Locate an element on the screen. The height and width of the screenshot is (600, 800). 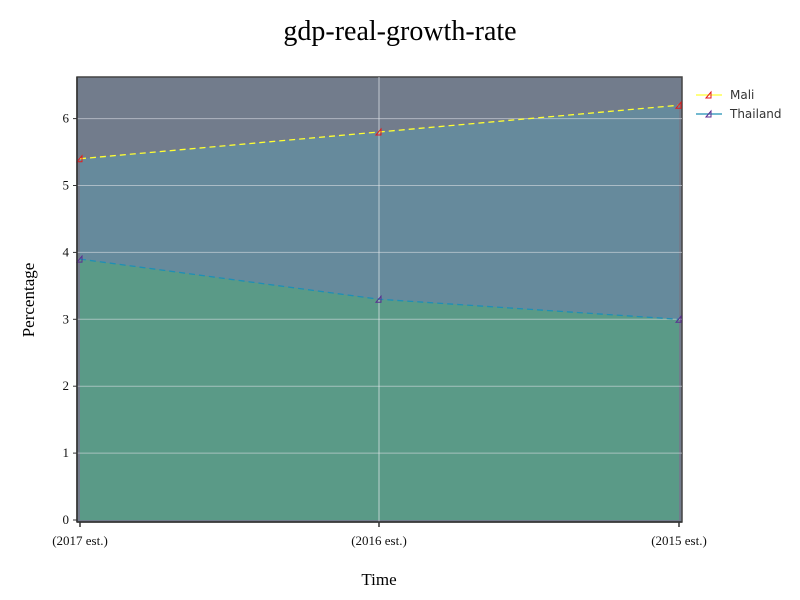
y-tick-label: 3 is located at coordinates (66, 318).